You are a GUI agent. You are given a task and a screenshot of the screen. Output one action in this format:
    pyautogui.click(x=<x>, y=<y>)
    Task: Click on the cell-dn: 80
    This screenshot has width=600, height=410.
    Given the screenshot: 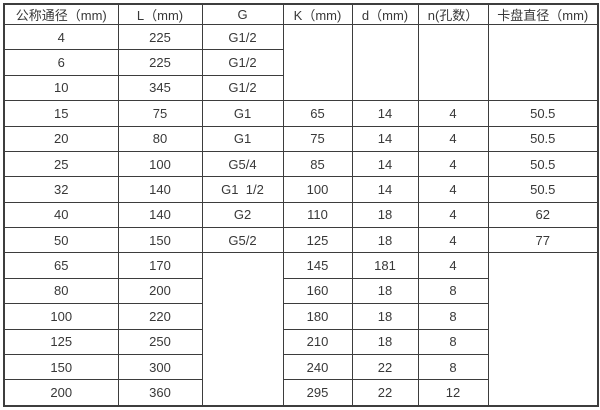 What is the action you would take?
    pyautogui.click(x=61, y=291)
    